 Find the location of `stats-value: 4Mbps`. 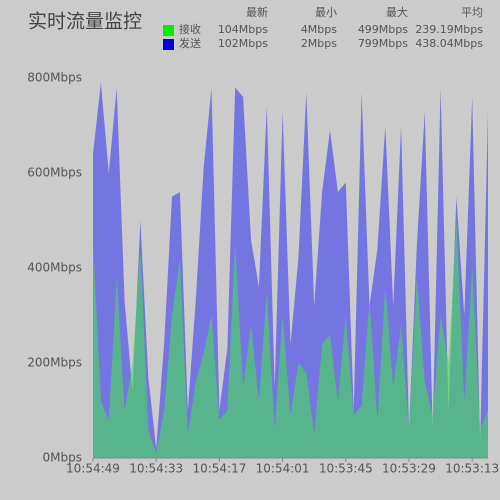

stats-value: 4Mbps is located at coordinates (319, 29).